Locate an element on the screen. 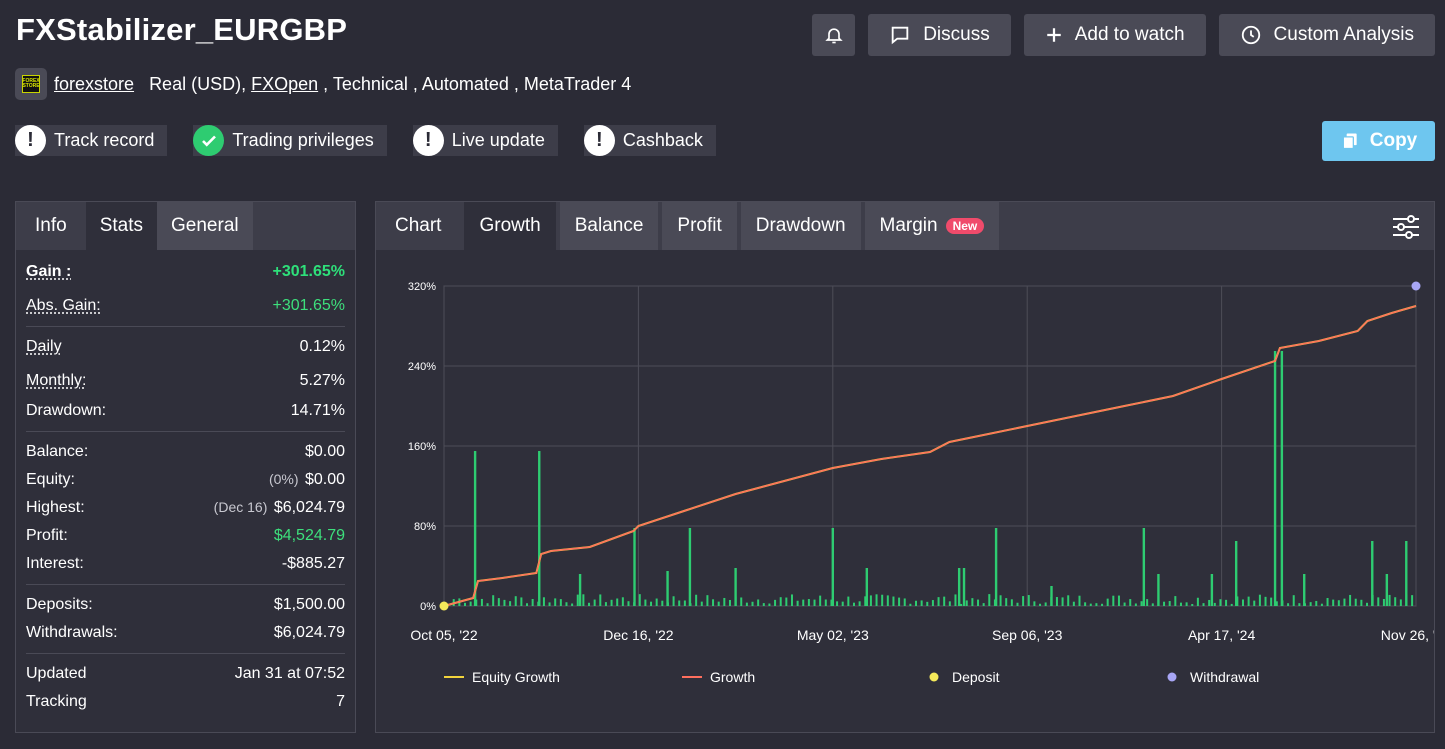  tab-stats: Stats is located at coordinates (121, 226).